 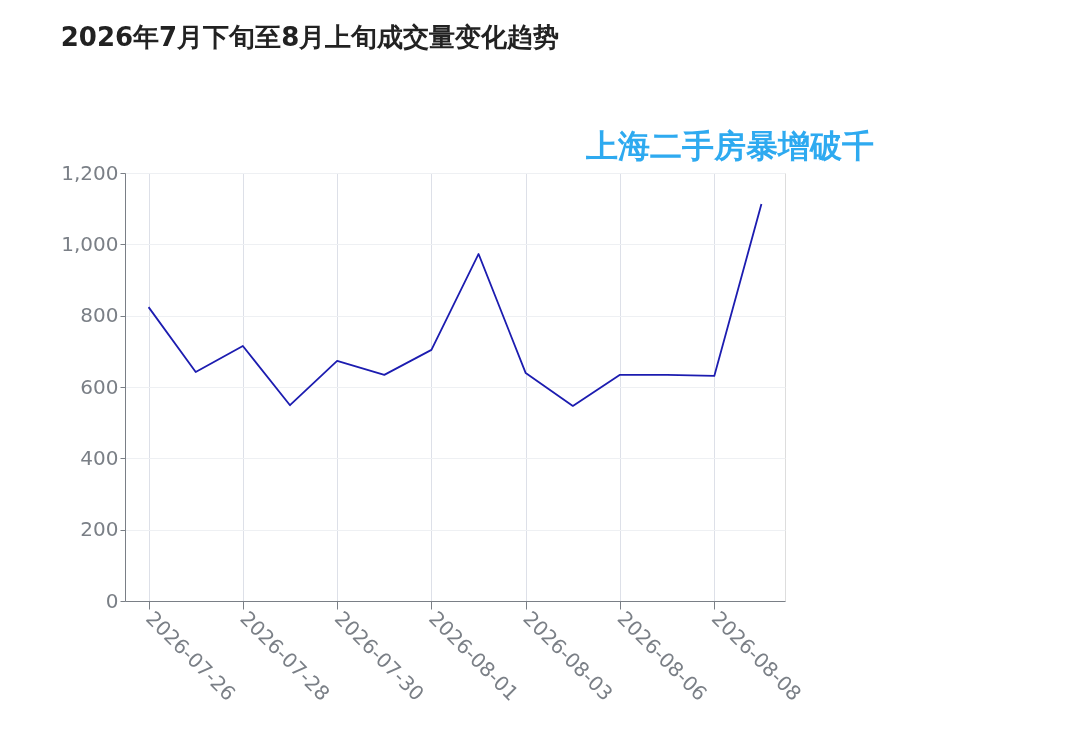 I want to click on y-tick-label: 1,200, so click(x=90, y=172).